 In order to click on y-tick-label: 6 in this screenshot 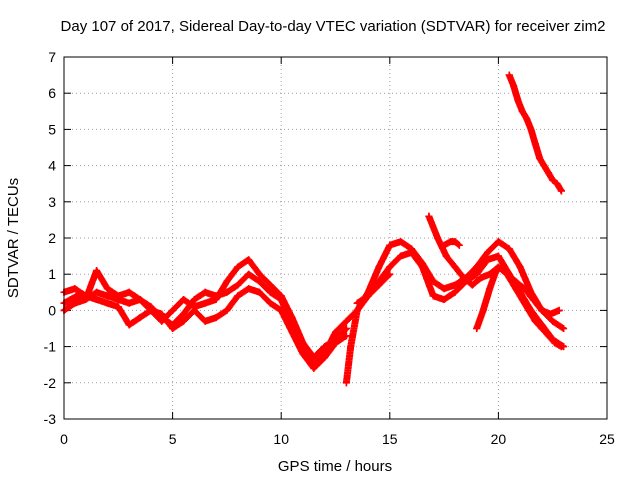, I will do `click(52, 93)`.